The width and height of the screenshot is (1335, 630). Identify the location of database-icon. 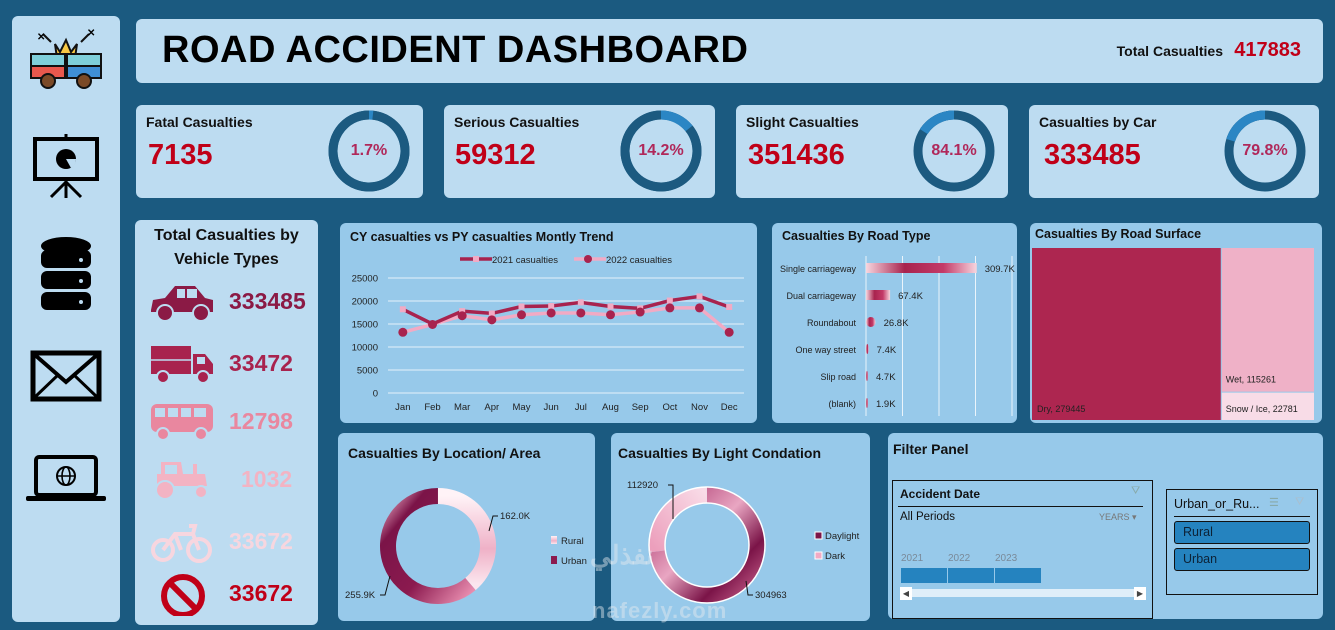
(66, 274).